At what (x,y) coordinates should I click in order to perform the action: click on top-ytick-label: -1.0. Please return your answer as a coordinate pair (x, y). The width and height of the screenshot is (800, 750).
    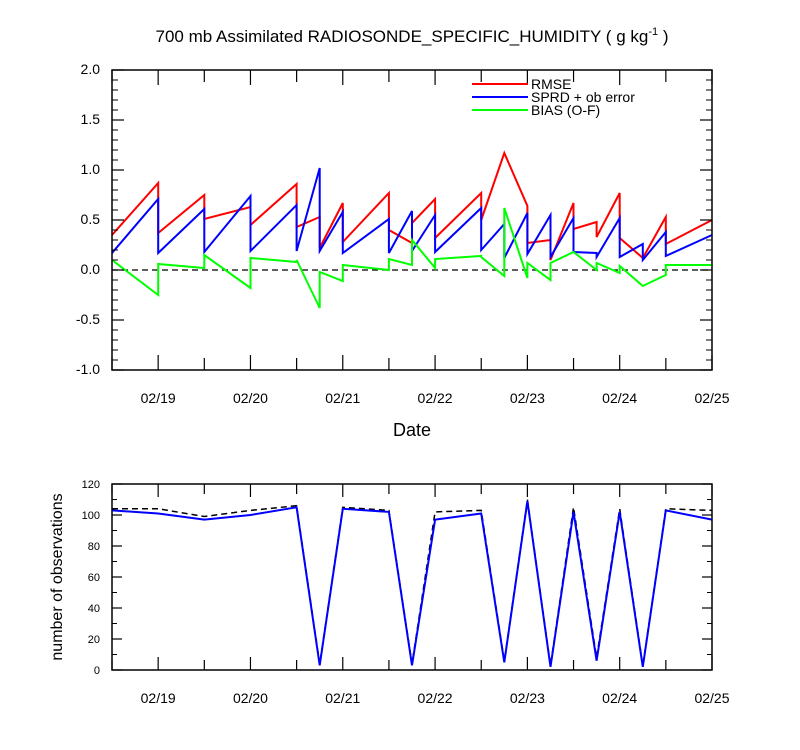
    Looking at the image, I should click on (88, 369).